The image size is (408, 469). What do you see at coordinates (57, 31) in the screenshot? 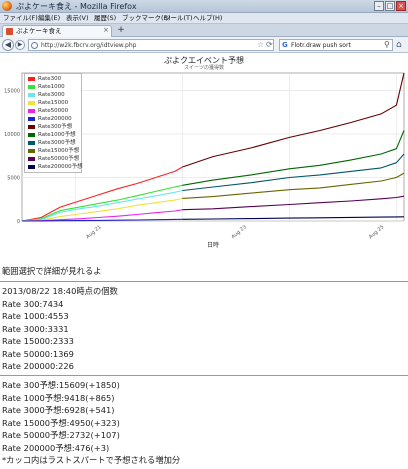
I see `tab-active: ぷよケーキ食え ×` at bounding box center [57, 31].